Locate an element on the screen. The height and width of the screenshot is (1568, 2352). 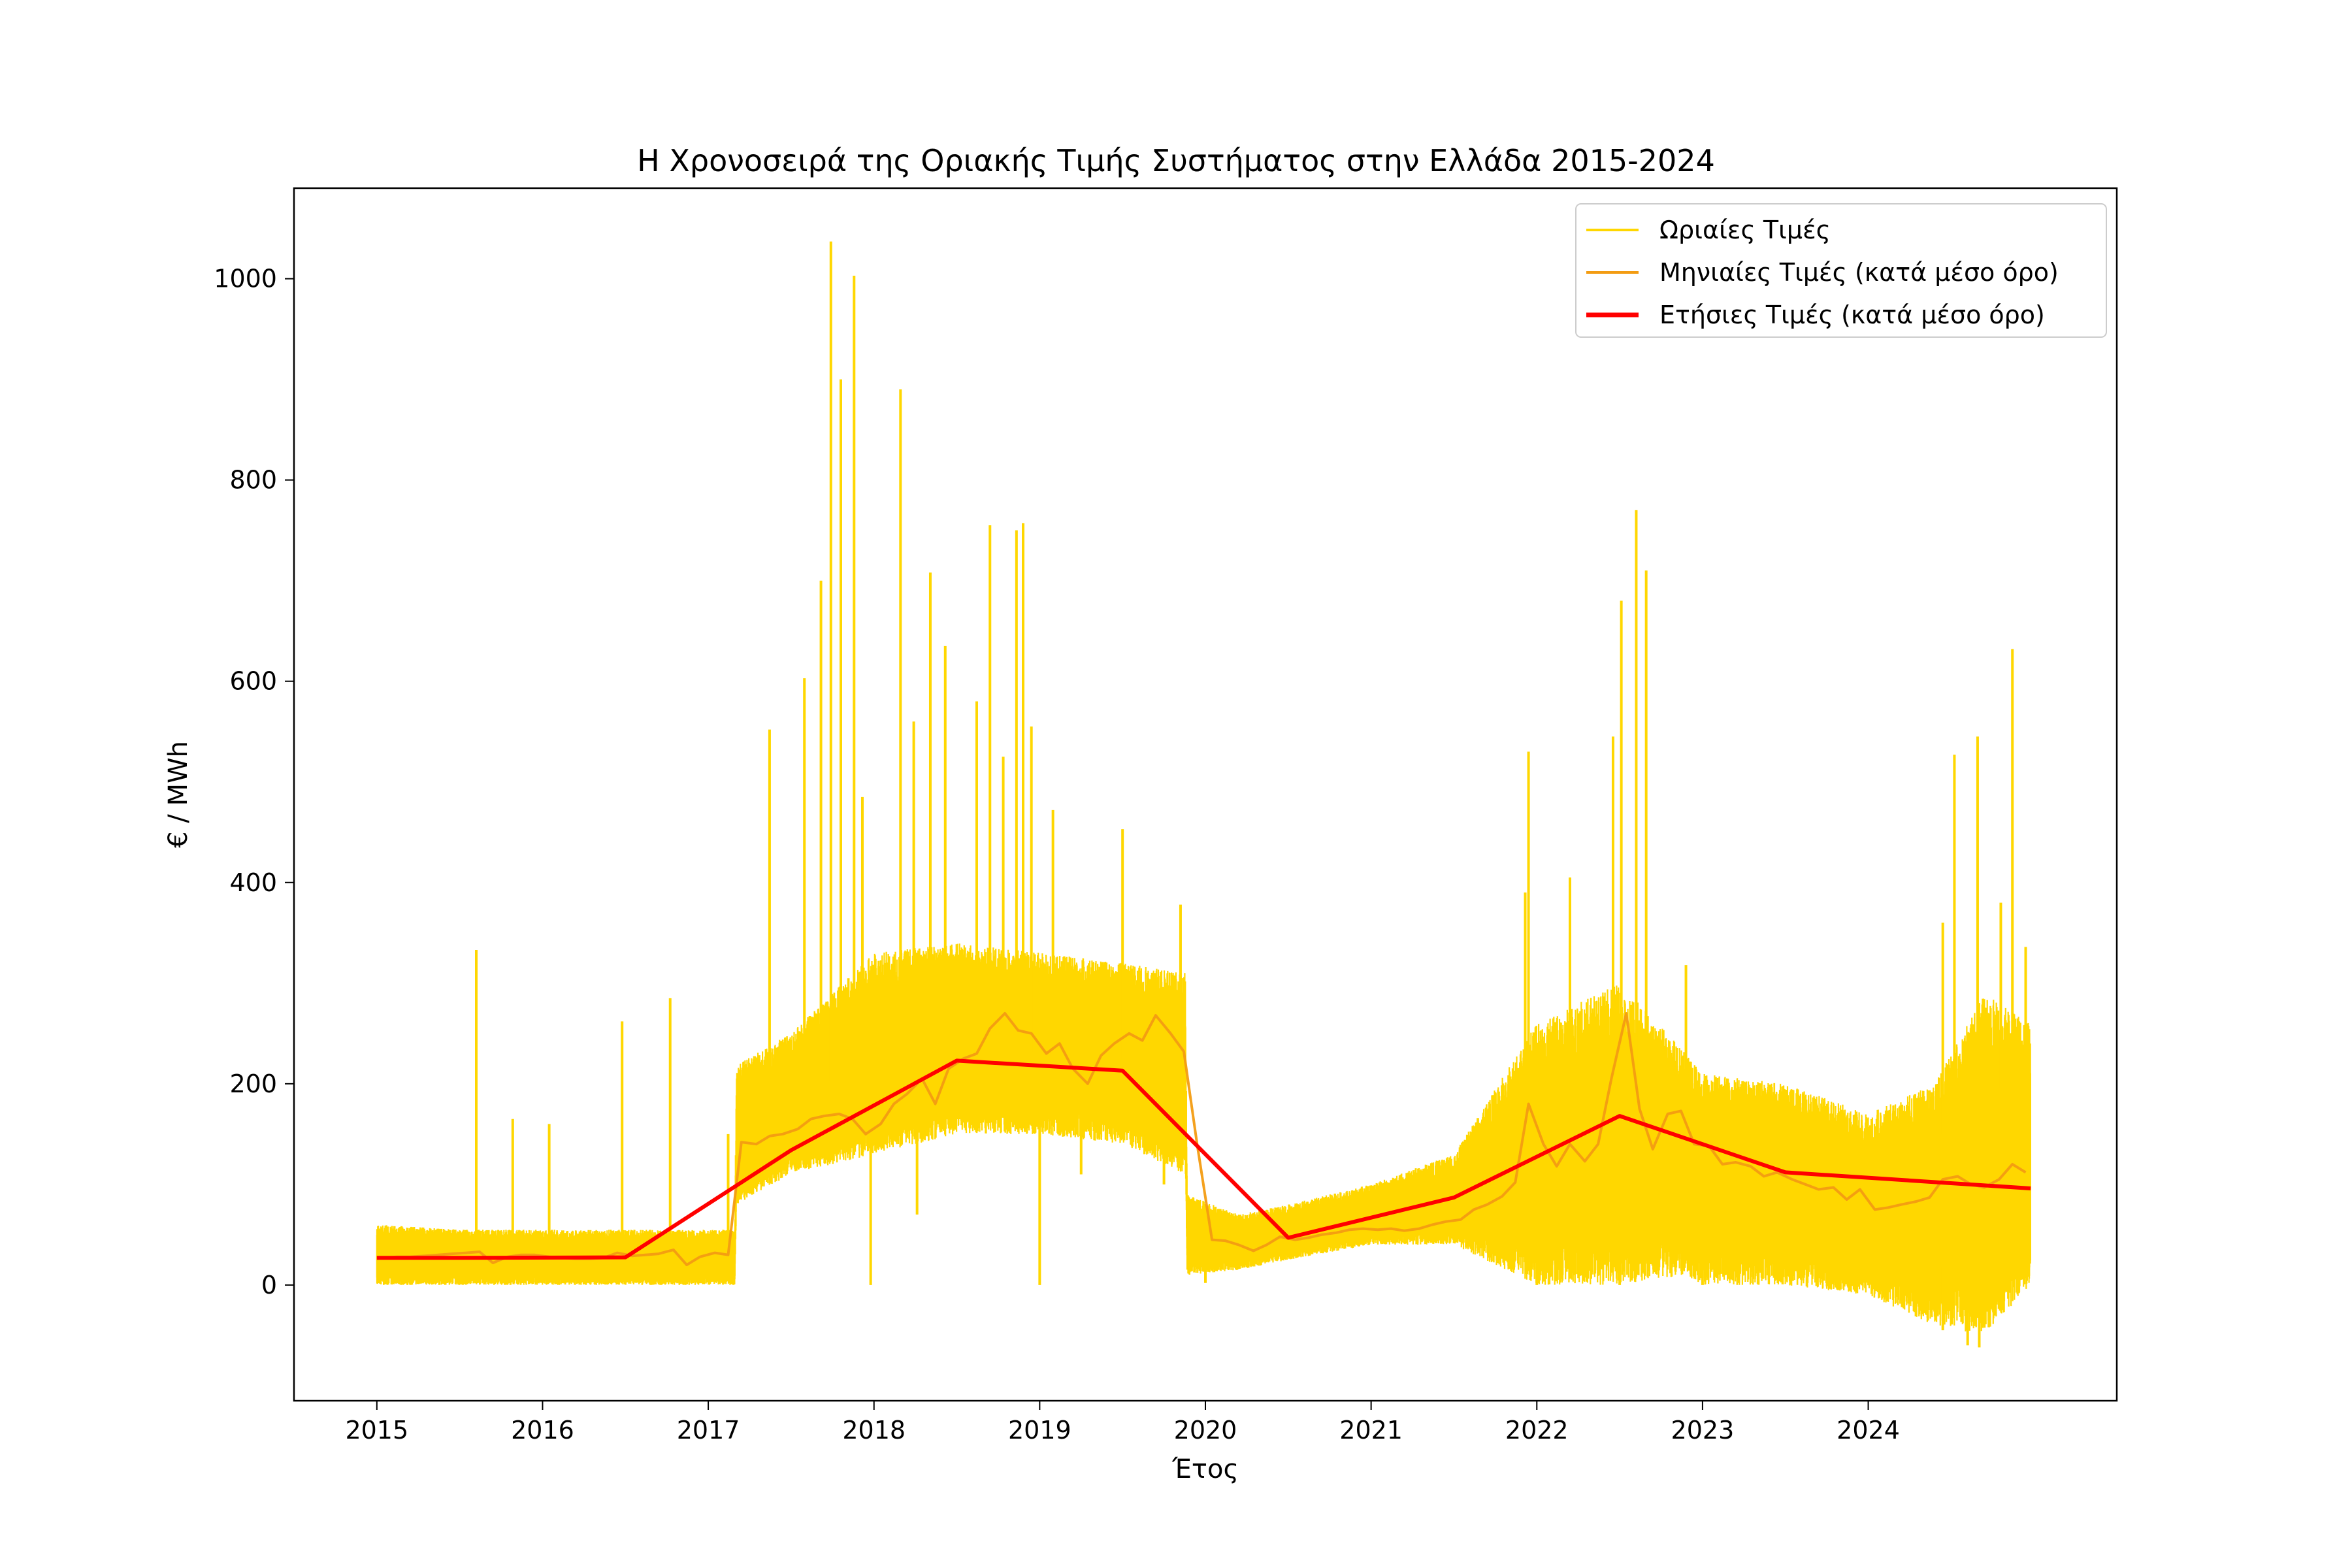
x-tick-label: 2020 is located at coordinates (1205, 1430).